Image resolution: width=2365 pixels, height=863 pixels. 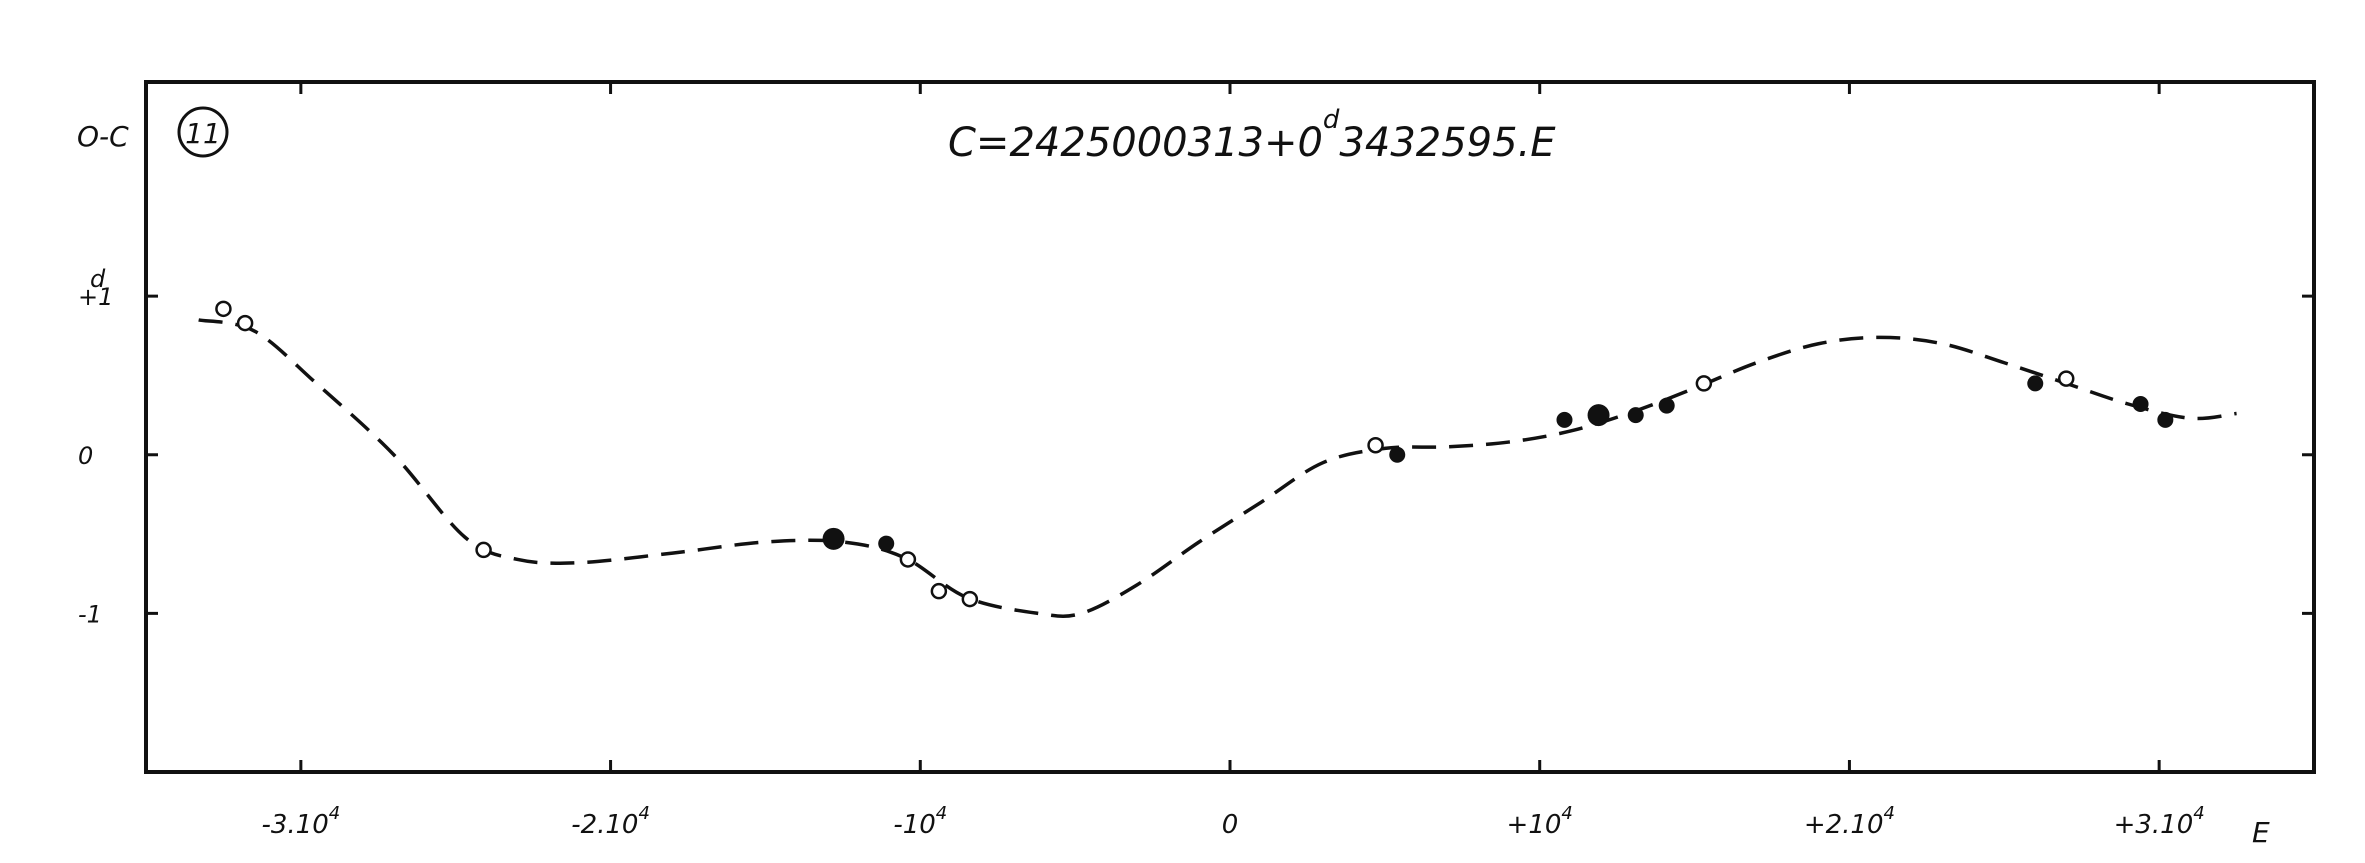 What do you see at coordinates (90, 614) in the screenshot?
I see `y-tick-label: -1` at bounding box center [90, 614].